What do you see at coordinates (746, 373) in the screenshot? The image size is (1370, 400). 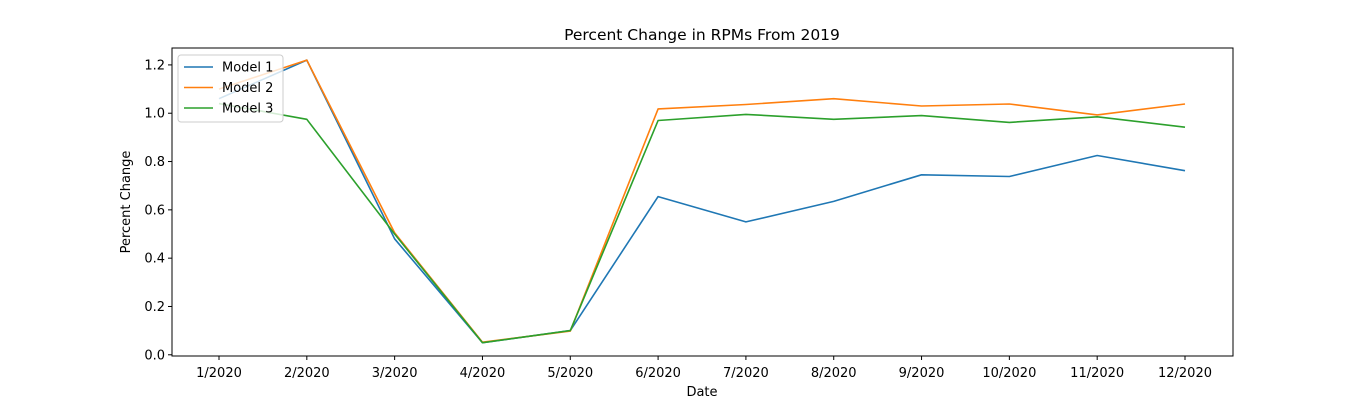 I see `x-tick-label: 7/2020` at bounding box center [746, 373].